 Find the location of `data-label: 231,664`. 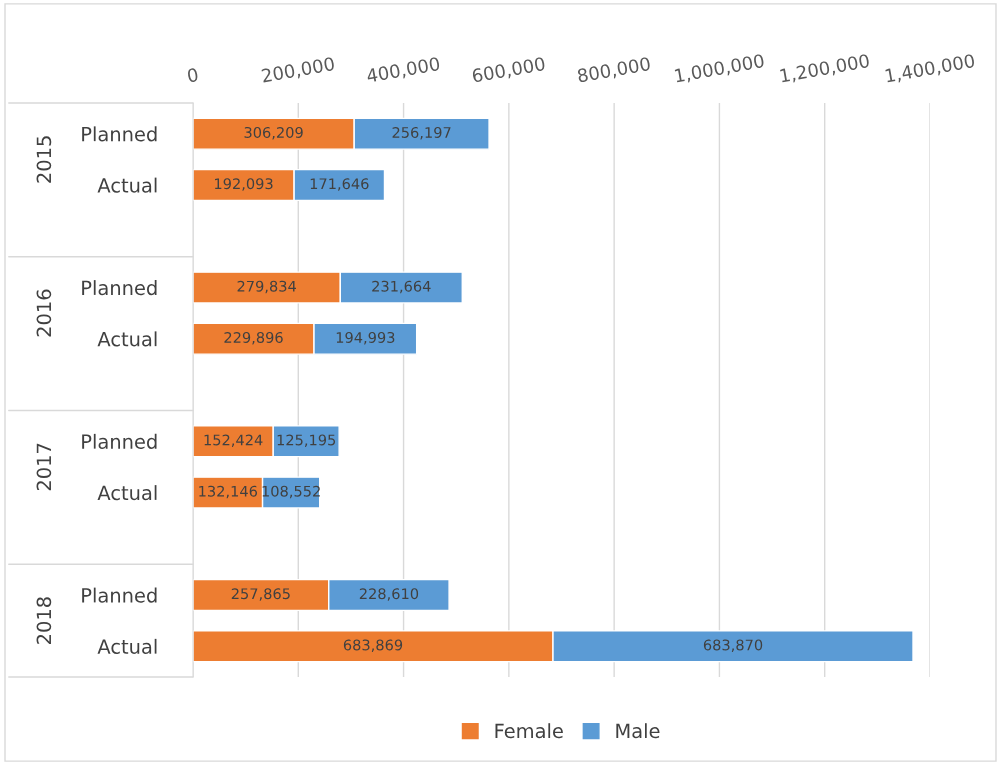

data-label: 231,664 is located at coordinates (401, 287).